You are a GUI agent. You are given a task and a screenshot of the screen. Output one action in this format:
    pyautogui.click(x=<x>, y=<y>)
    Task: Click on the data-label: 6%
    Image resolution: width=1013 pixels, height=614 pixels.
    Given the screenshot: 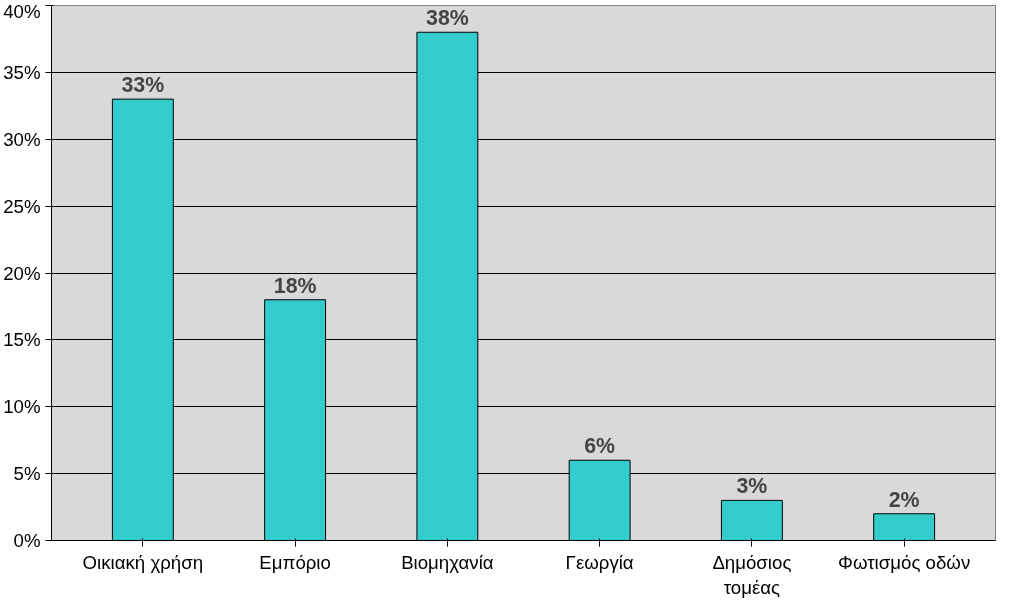 What is the action you would take?
    pyautogui.click(x=600, y=446)
    